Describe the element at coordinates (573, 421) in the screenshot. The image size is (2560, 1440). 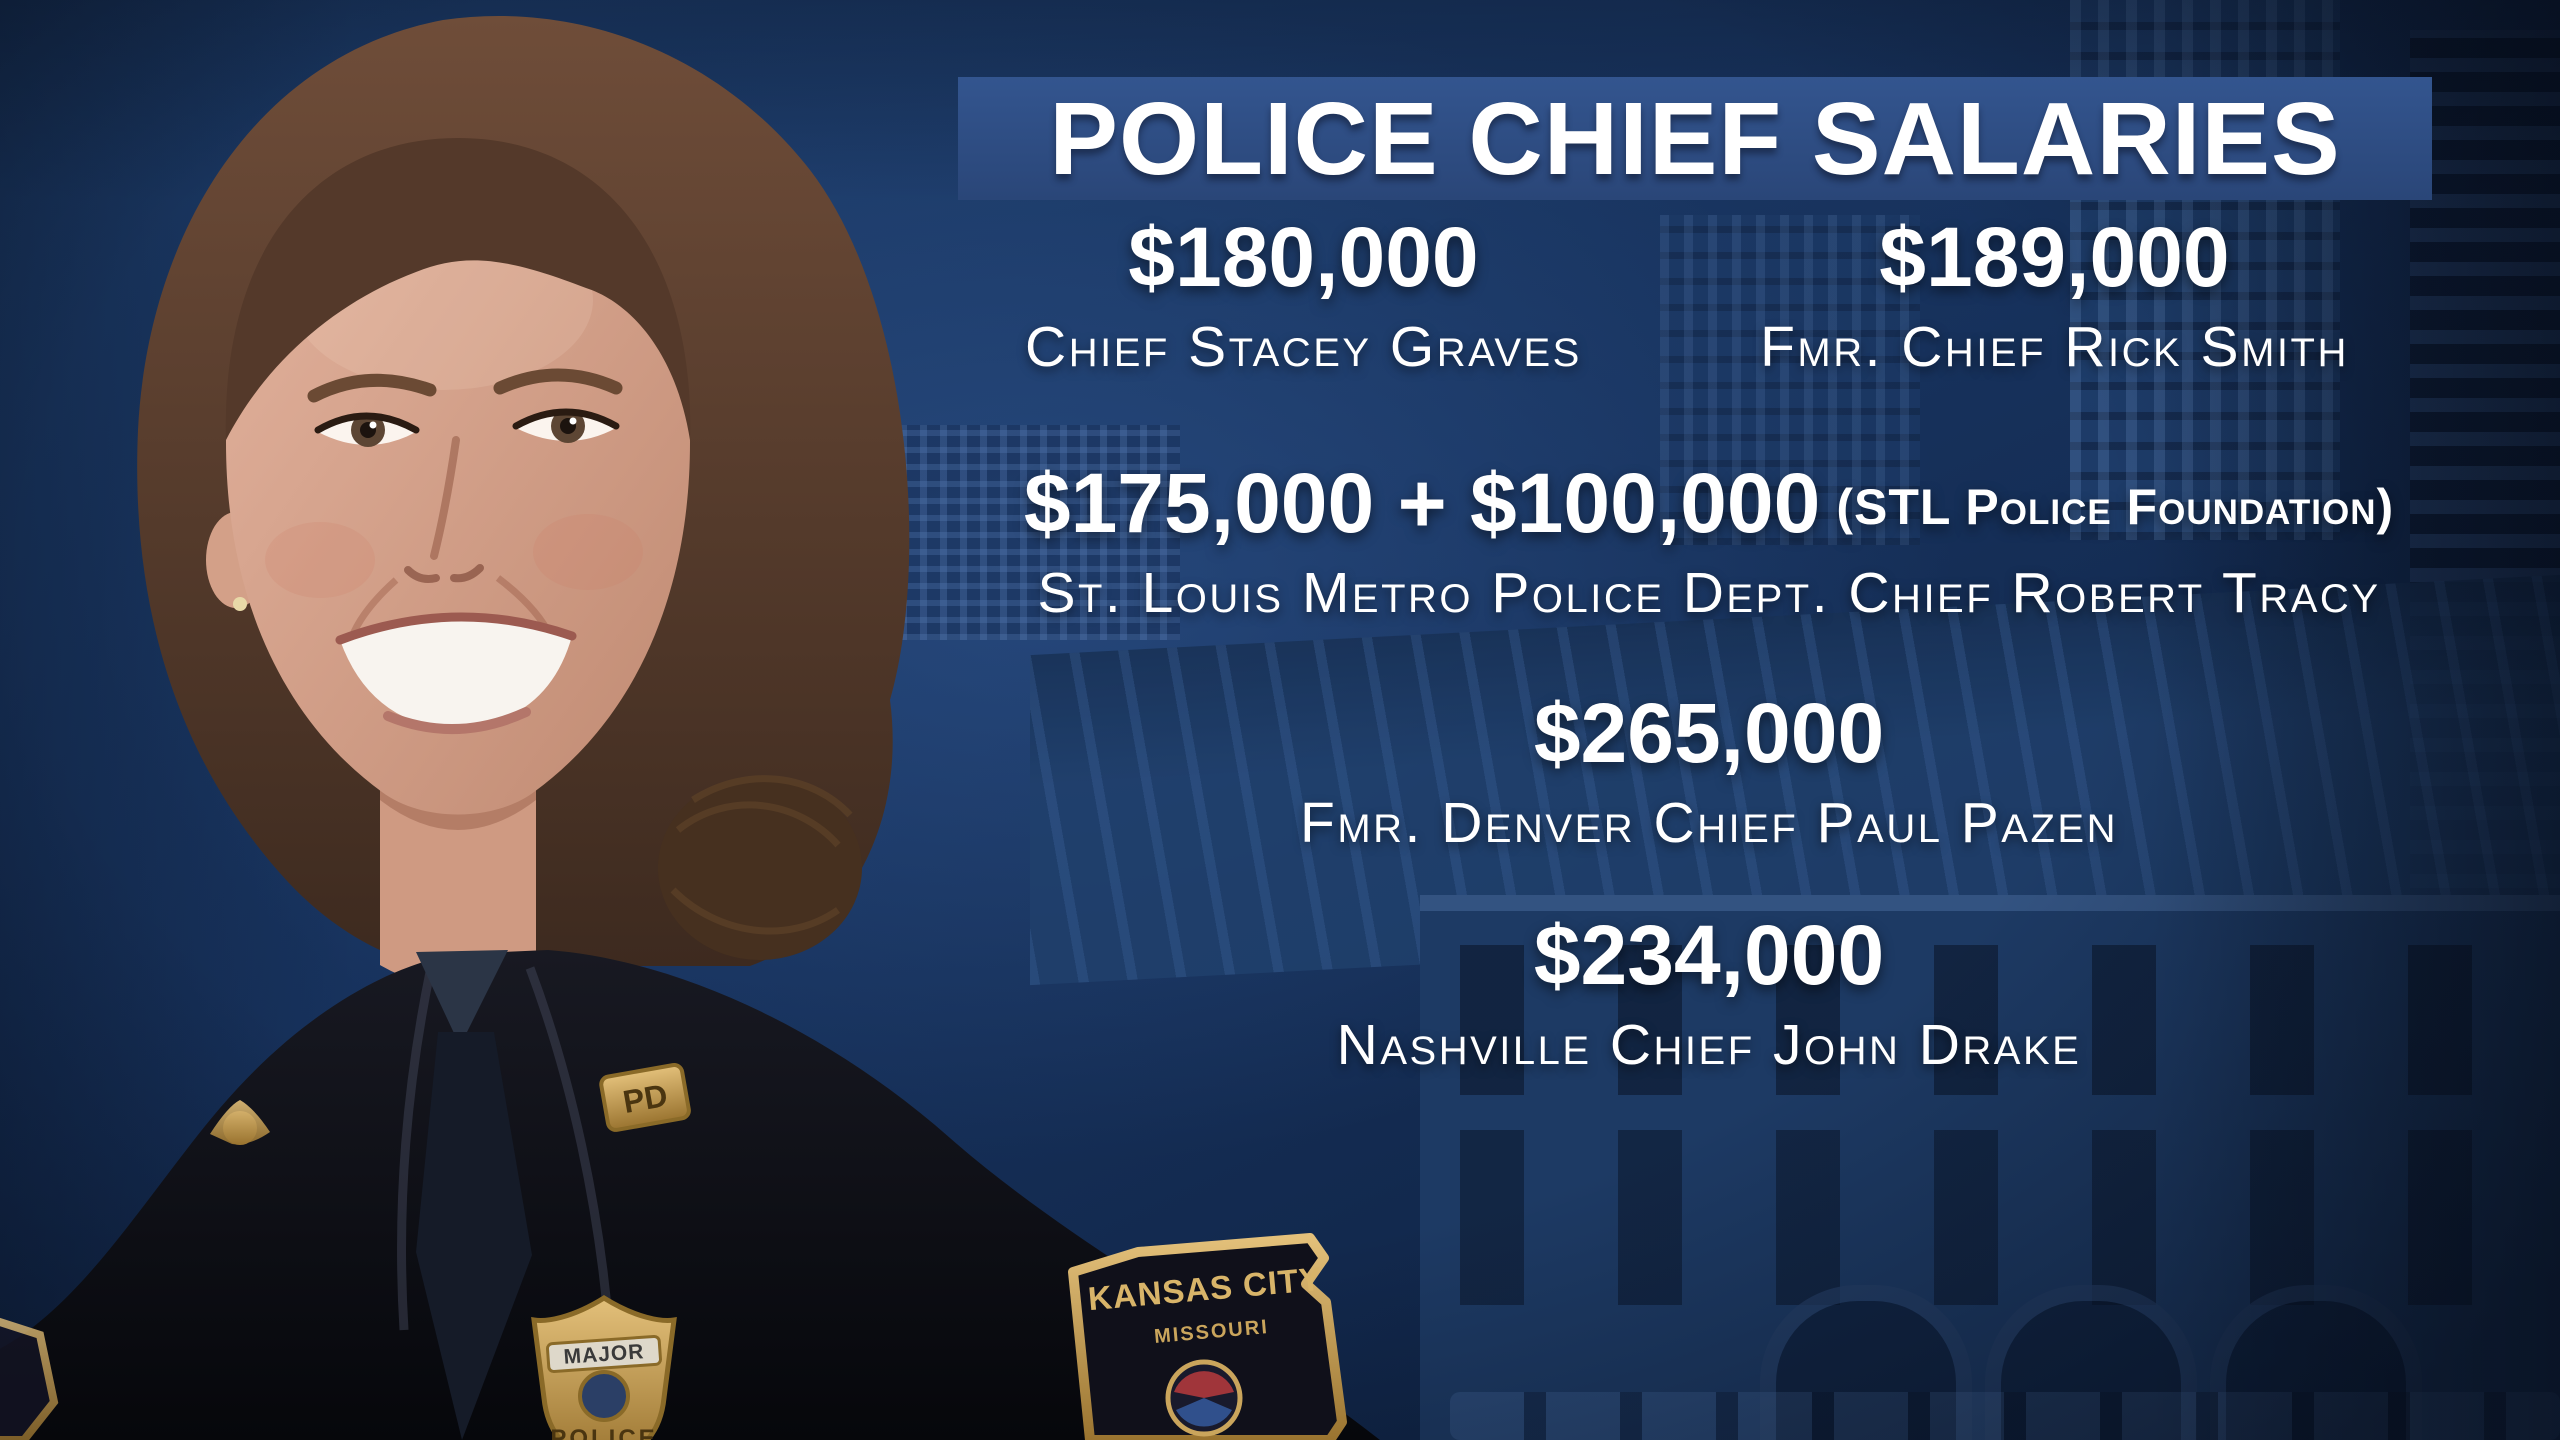
I see `eye-glint-right` at that location.